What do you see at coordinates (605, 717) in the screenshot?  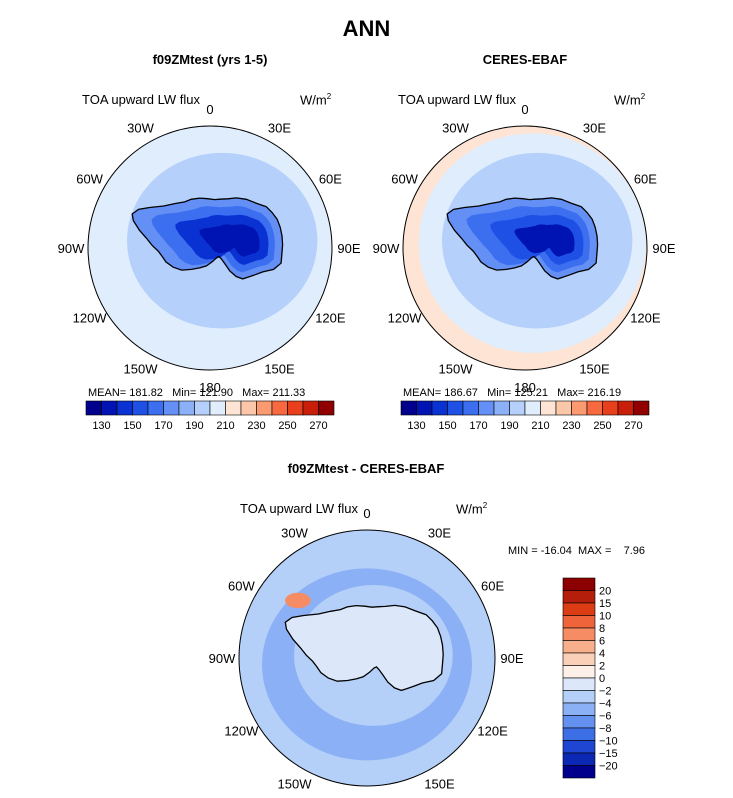 I see `colorbar-tick-label: −6` at bounding box center [605, 717].